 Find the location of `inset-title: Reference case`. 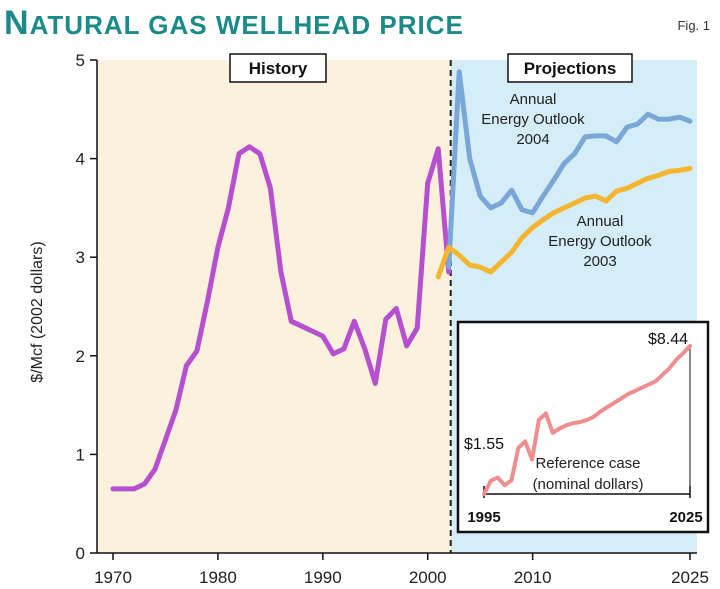

inset-title: Reference case is located at coordinates (587, 463).